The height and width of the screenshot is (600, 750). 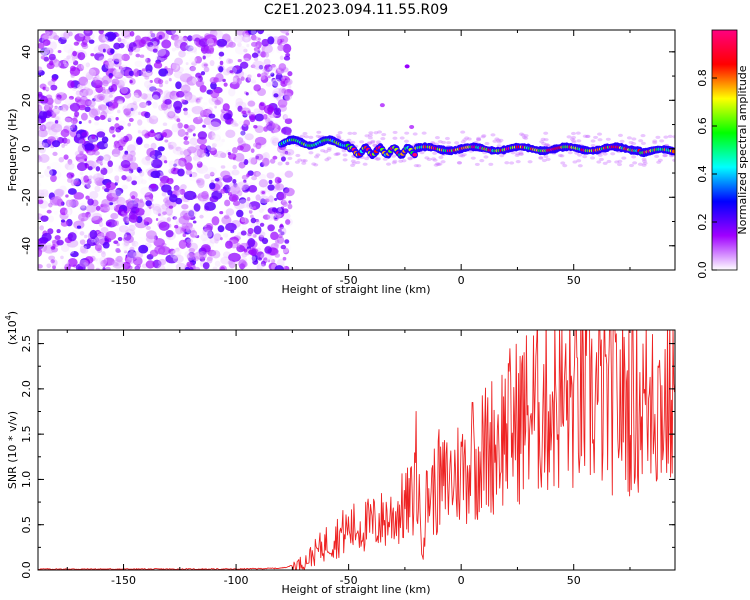 What do you see at coordinates (26, 52) in the screenshot?
I see `y-tick-label: 40` at bounding box center [26, 52].